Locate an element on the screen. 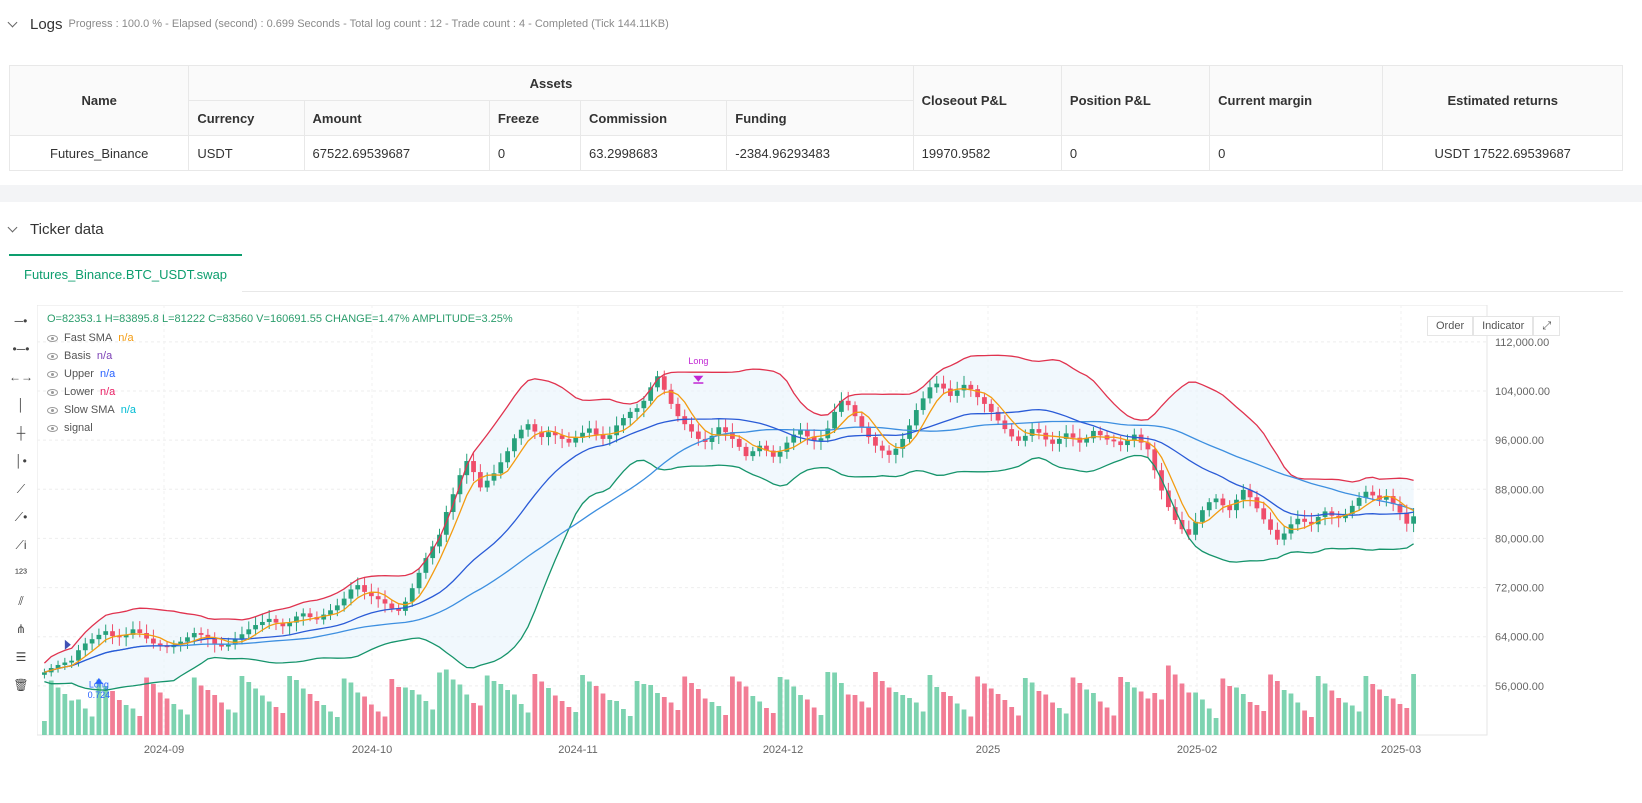 The height and width of the screenshot is (803, 1642). extended-line-icon: ←→ is located at coordinates (21, 377).